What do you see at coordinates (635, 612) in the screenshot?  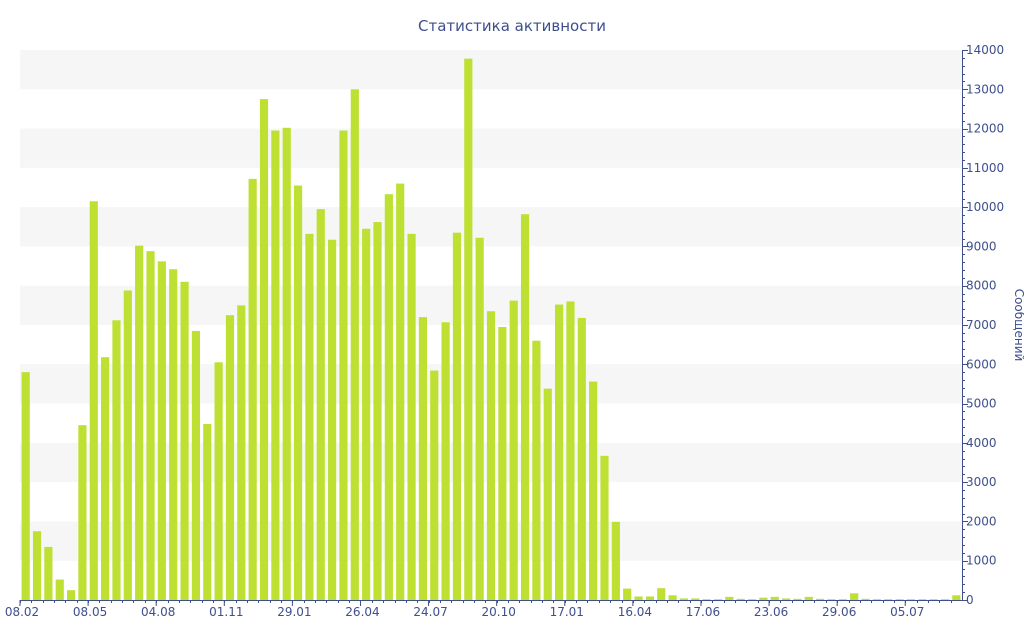 I see `x-tick-label: 16.04` at bounding box center [635, 612].